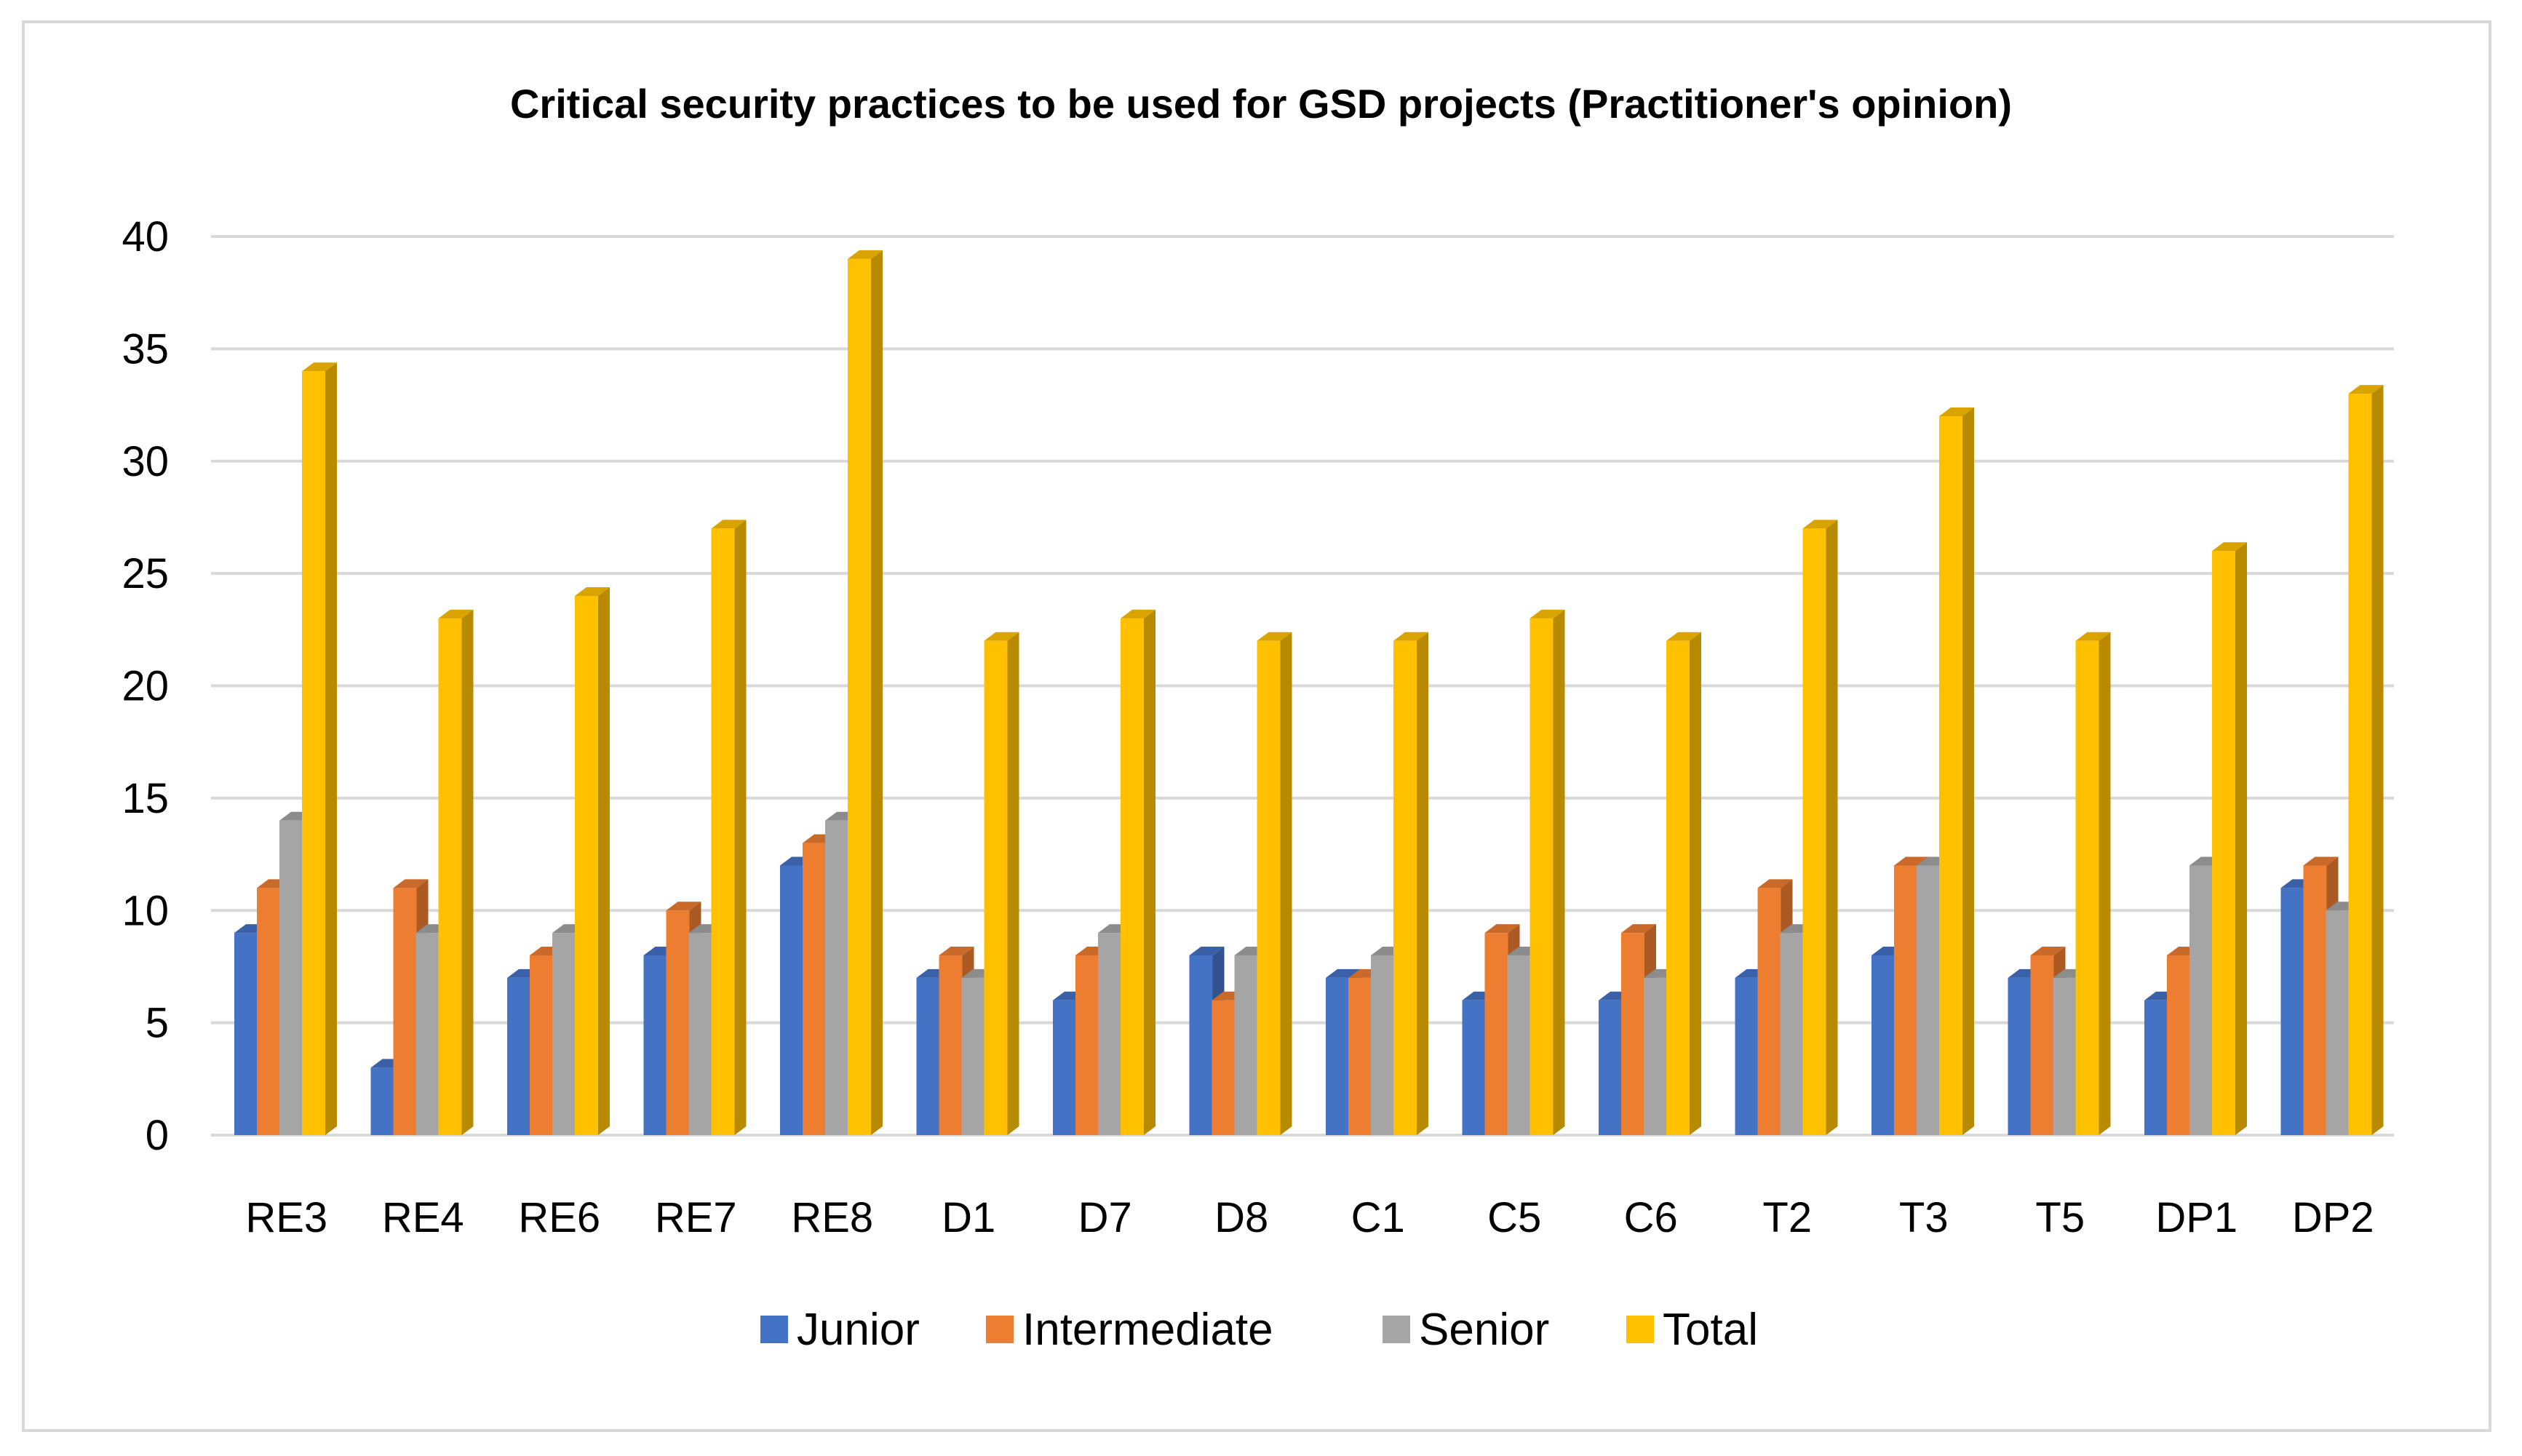  I want to click on x-tick-label: D8, so click(1241, 1217).